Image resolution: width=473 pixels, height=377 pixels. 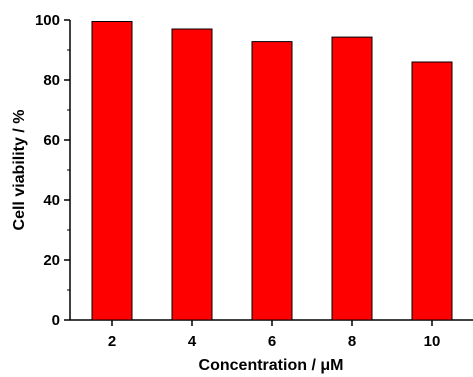 I want to click on y-tick-label-60: 60, so click(x=51, y=140).